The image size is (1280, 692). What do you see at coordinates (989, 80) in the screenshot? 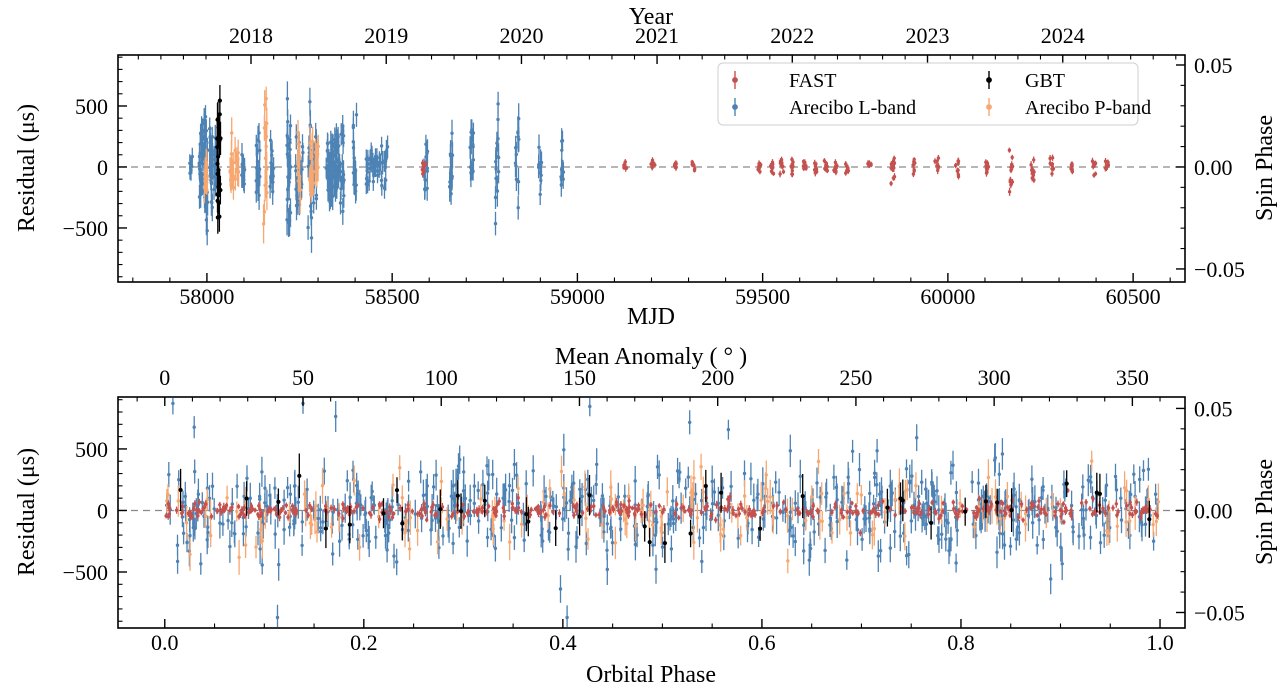
I see `legend-marker-gbt` at bounding box center [989, 80].